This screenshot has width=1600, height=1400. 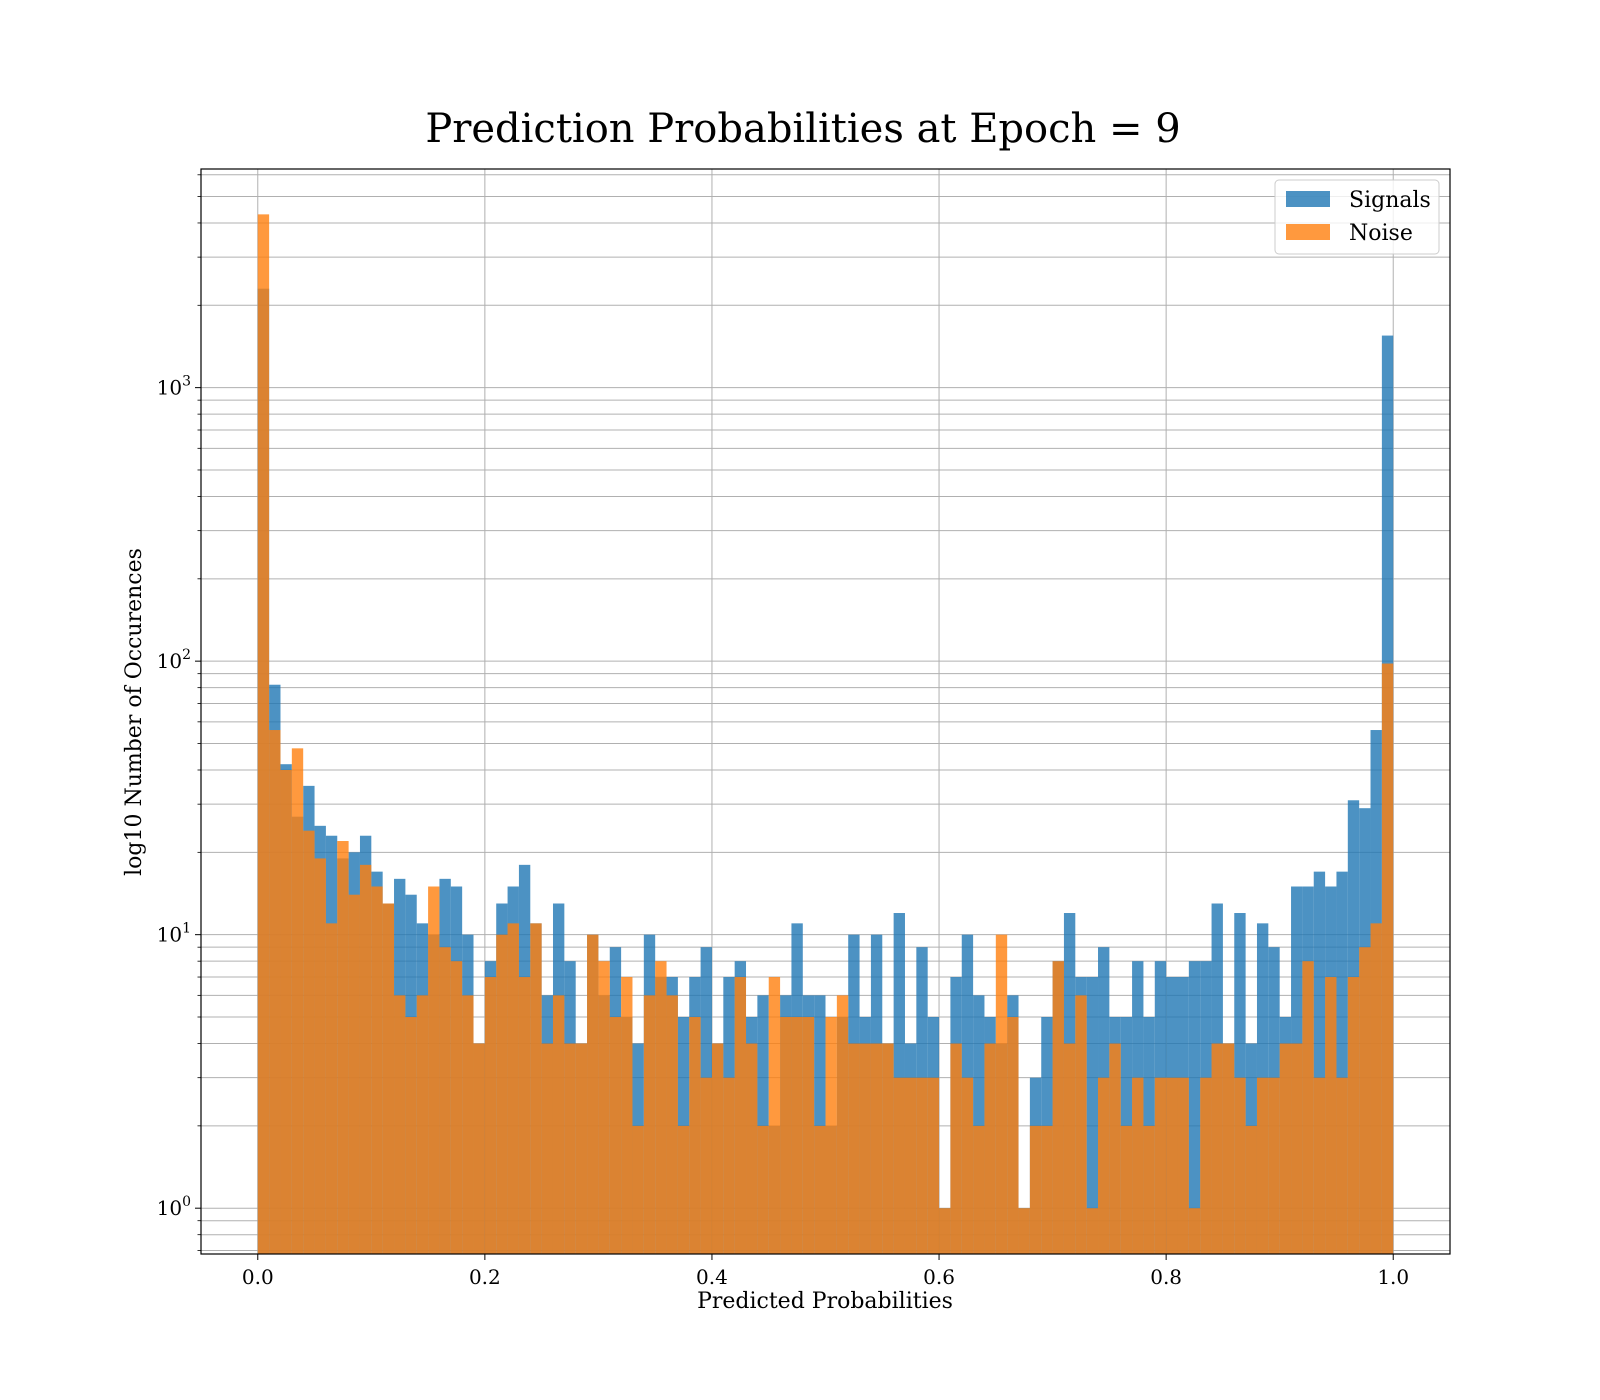 What do you see at coordinates (174, 934) in the screenshot?
I see `y-tick-label: 10¹` at bounding box center [174, 934].